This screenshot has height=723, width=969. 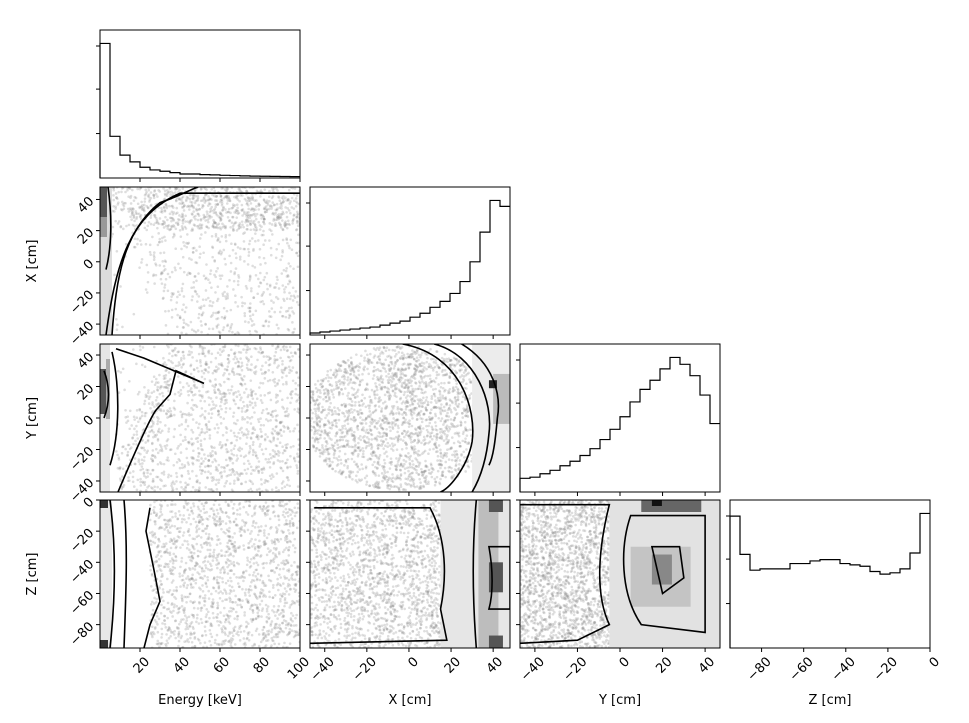 I want to click on histogram-frame-z, so click(x=830, y=574).